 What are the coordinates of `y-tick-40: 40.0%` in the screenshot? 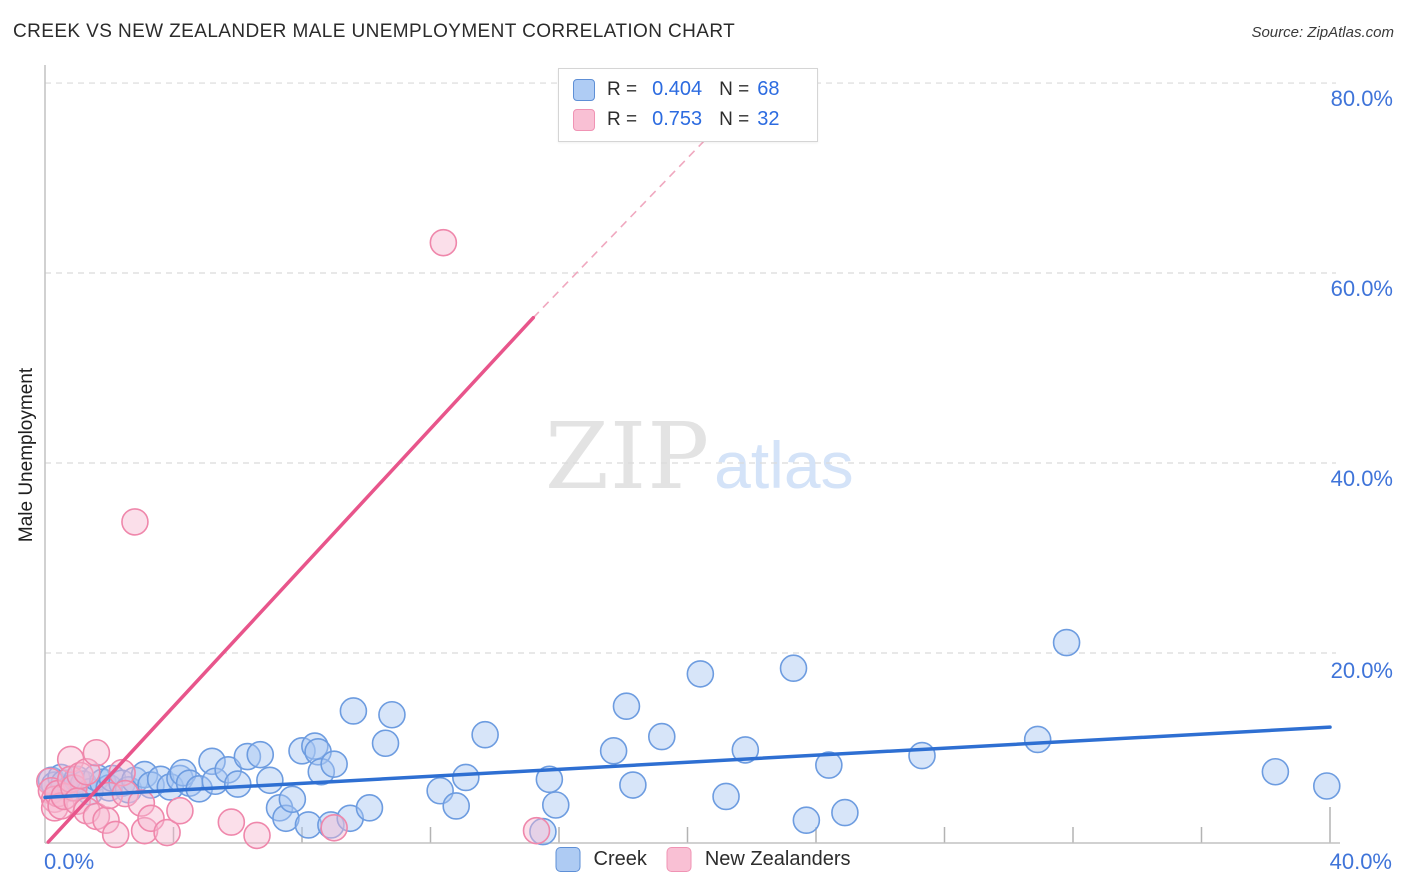 It's located at (1361, 478).